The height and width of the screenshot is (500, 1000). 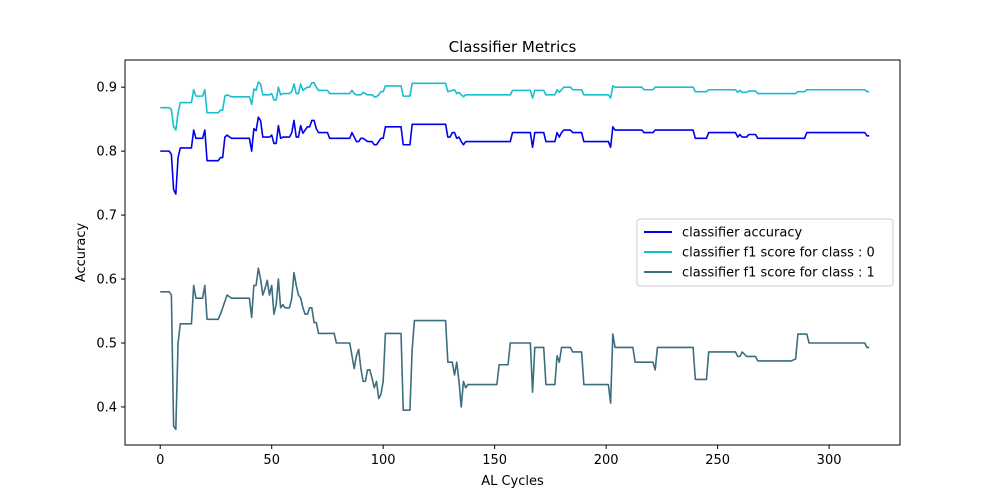 What do you see at coordinates (271, 460) in the screenshot?
I see `x-tick-label: 50` at bounding box center [271, 460].